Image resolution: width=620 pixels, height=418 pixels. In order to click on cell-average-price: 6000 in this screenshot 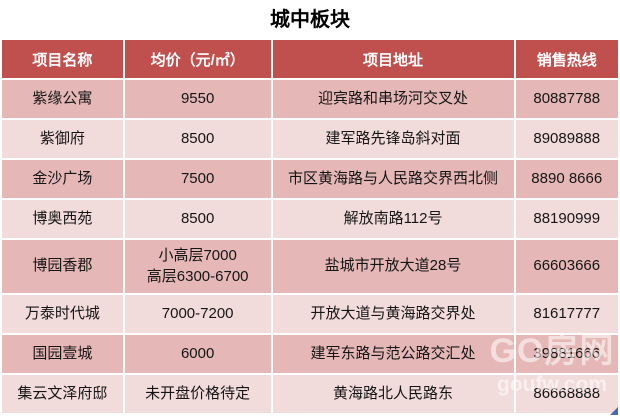, I will do `click(197, 354)`.